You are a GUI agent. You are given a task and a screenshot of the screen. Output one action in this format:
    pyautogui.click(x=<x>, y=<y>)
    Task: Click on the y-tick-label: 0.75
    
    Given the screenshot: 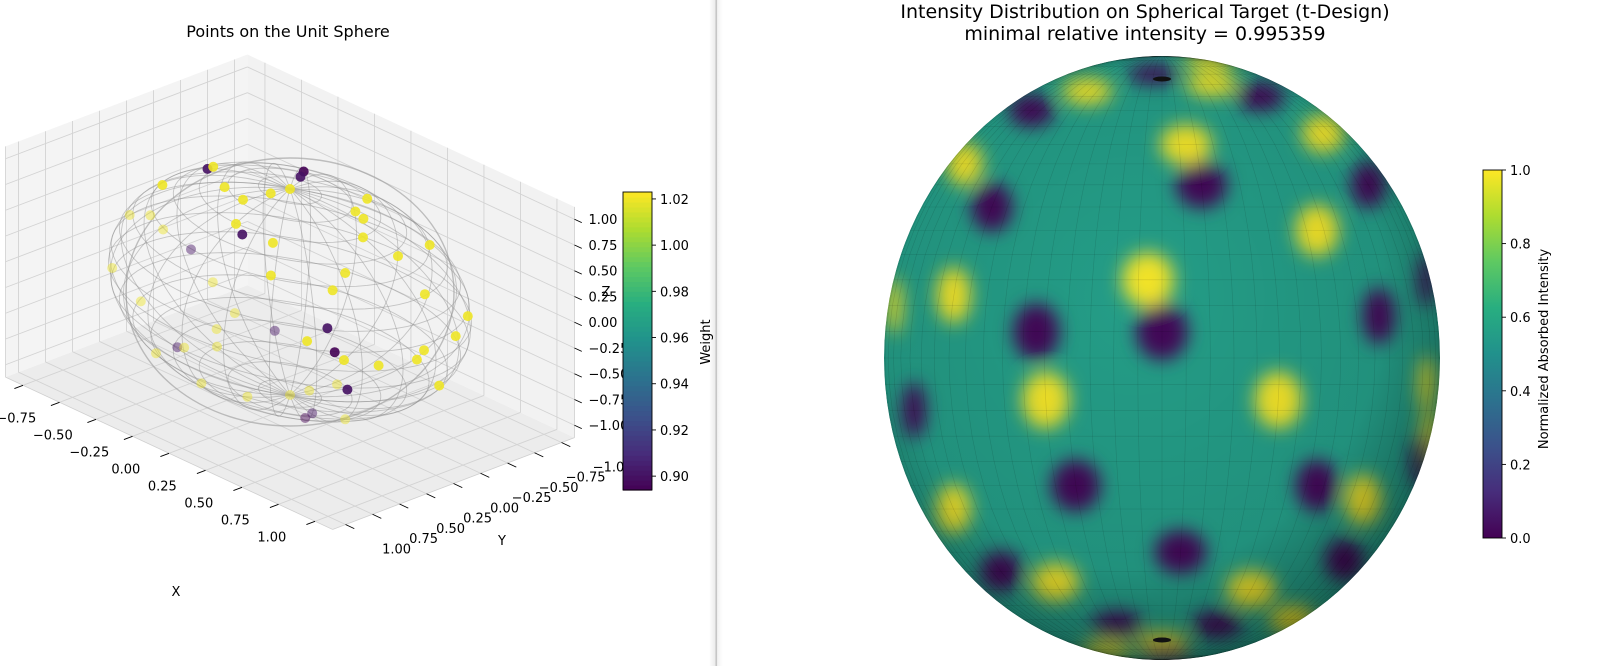 What is the action you would take?
    pyautogui.click(x=423, y=539)
    